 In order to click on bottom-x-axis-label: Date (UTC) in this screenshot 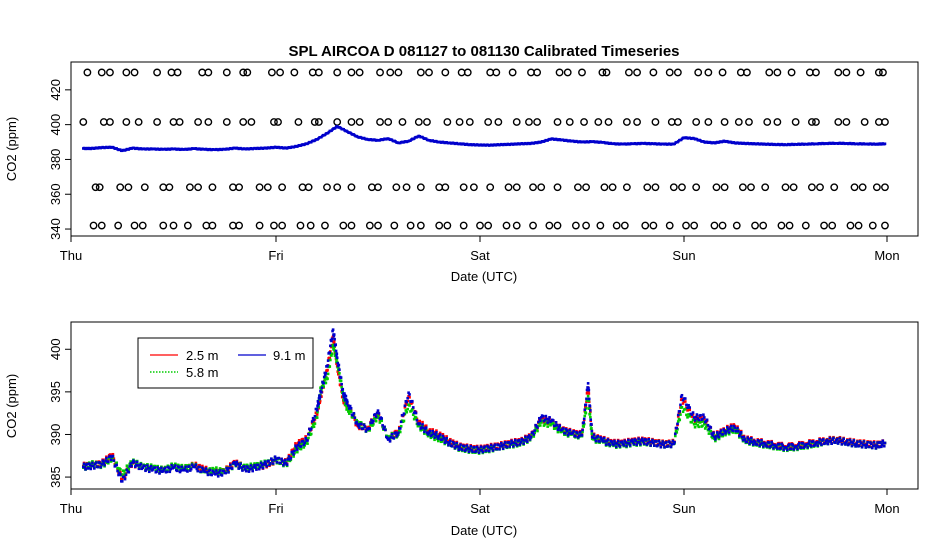, I will do `click(484, 530)`.